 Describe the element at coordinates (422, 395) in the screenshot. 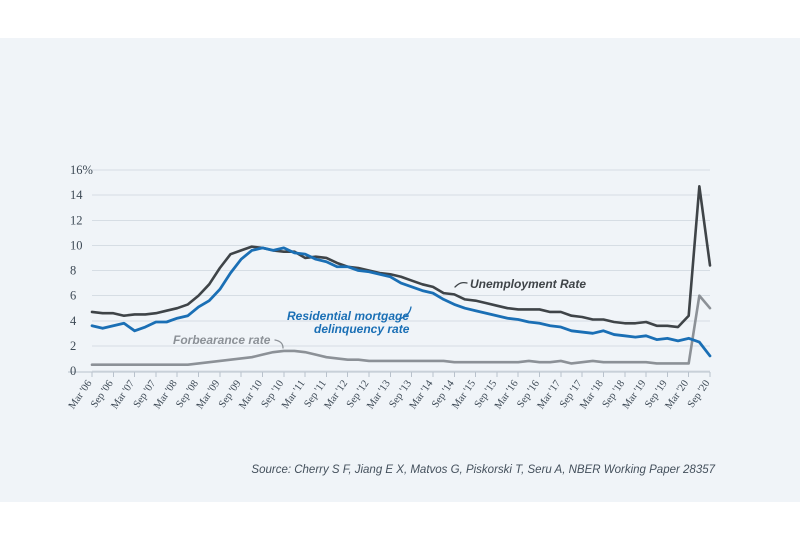

I see `x-tick-label: Mar '14` at that location.